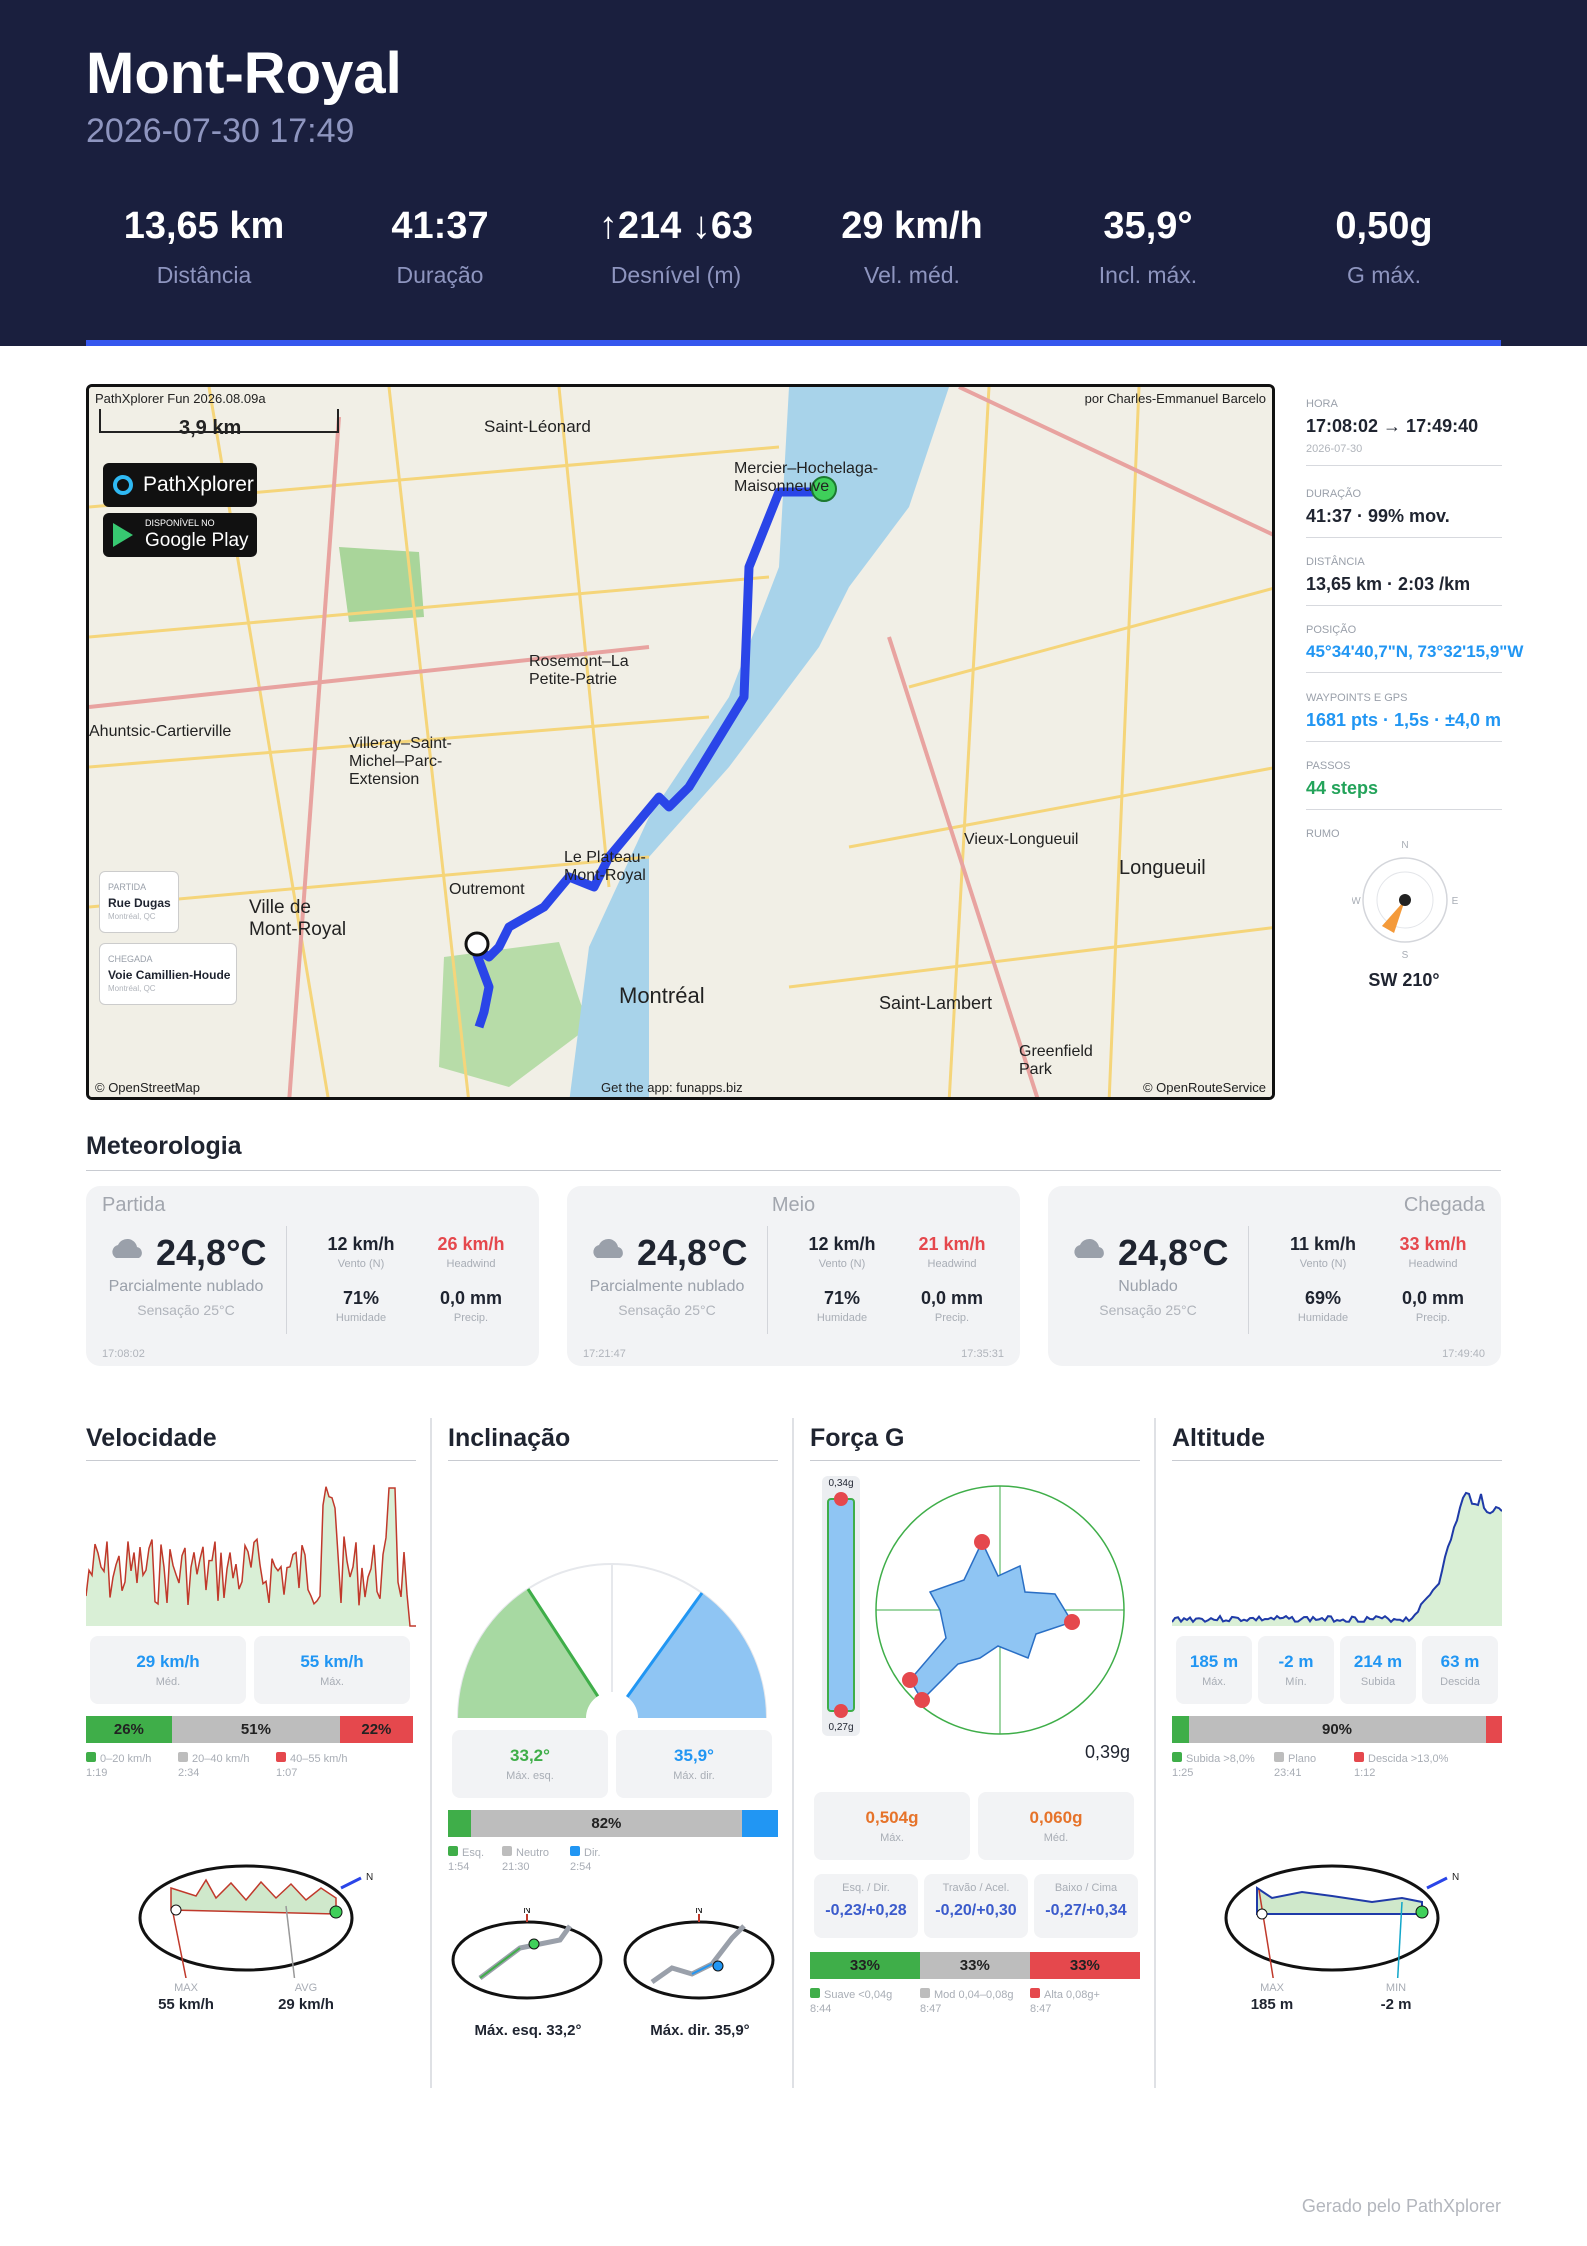 The width and height of the screenshot is (1587, 2246). Describe the element at coordinates (376, 1729) in the screenshot. I see `distribution-segment: 22%` at that location.